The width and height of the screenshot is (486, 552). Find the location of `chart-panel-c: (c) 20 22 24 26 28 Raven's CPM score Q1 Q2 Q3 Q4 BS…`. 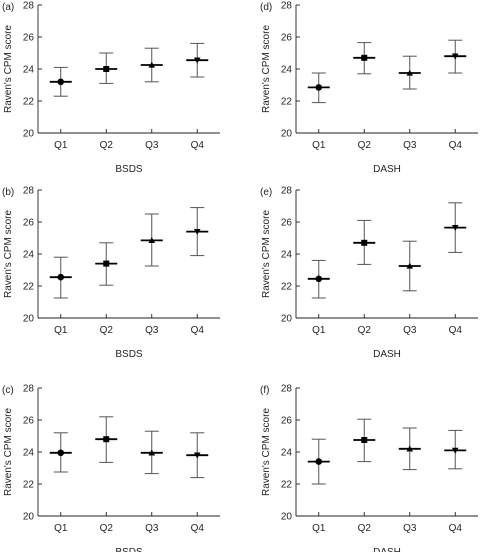

chart-panel-c: (c) 20 22 24 26 28 Raven's CPM score Q1 Q2 Q3 Q4 BS… is located at coordinates (111, 468).